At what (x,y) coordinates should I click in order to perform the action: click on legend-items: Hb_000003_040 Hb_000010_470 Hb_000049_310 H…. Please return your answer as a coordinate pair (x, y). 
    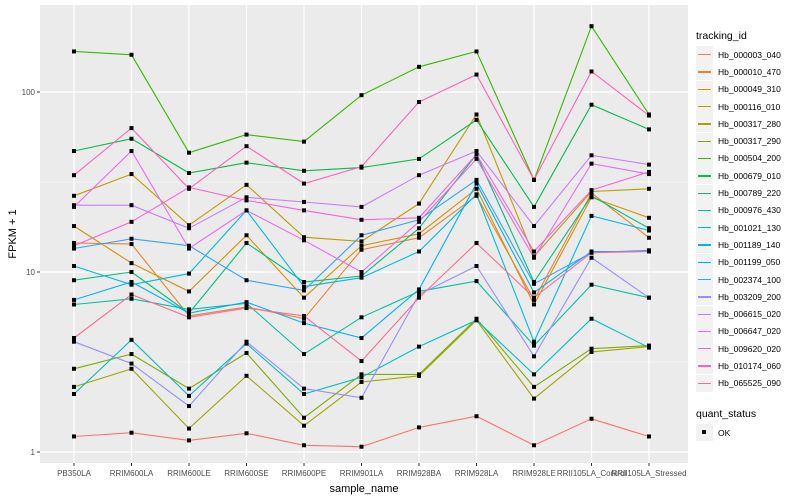
    Looking at the image, I should click on (738, 219).